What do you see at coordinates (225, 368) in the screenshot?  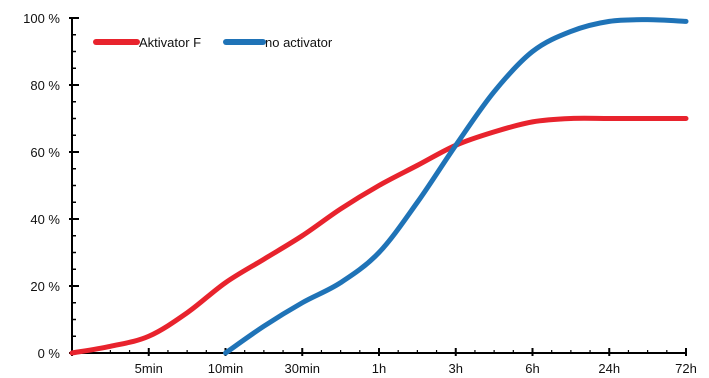 I see `x-tick-label: 10min` at bounding box center [225, 368].